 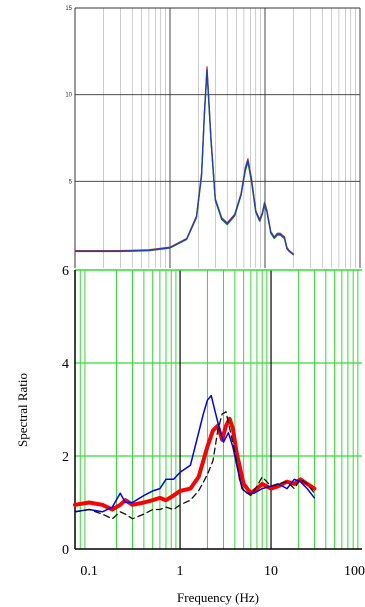 I want to click on bottom-y-tick-label: 4, so click(x=65, y=364).